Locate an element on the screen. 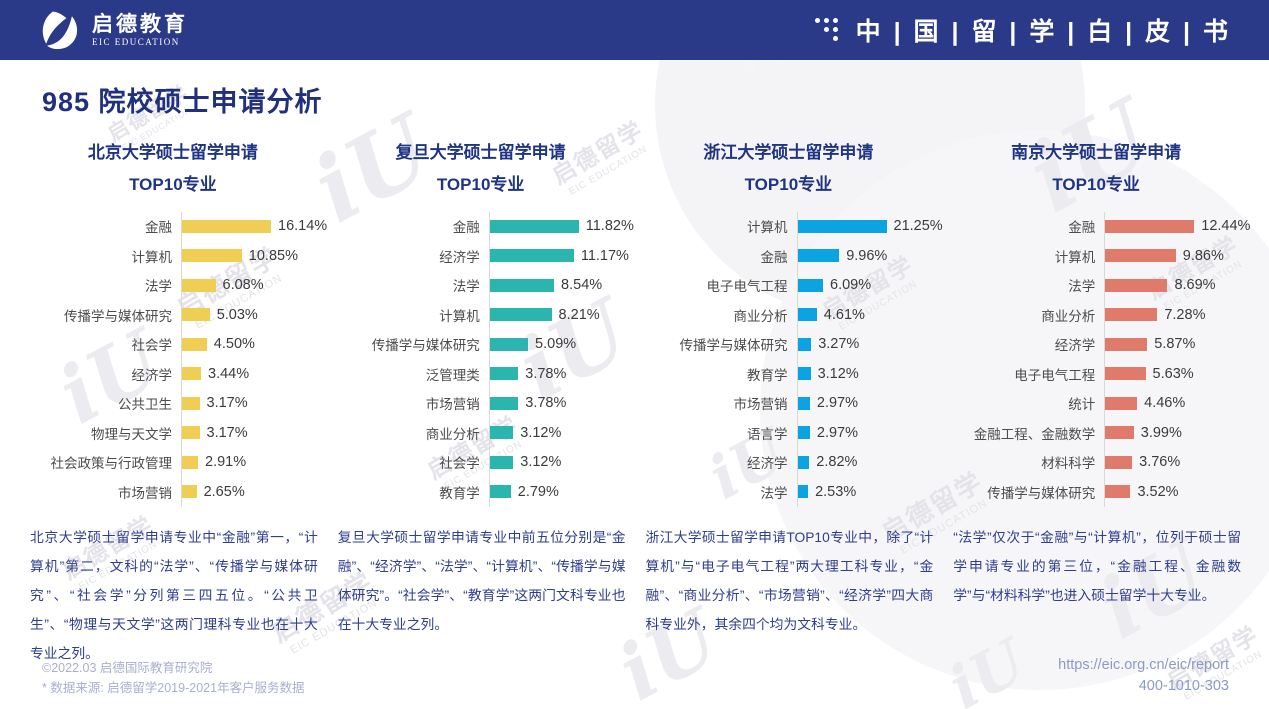  chart-row: 传播学与媒体研究 3.27% is located at coordinates (789, 344).